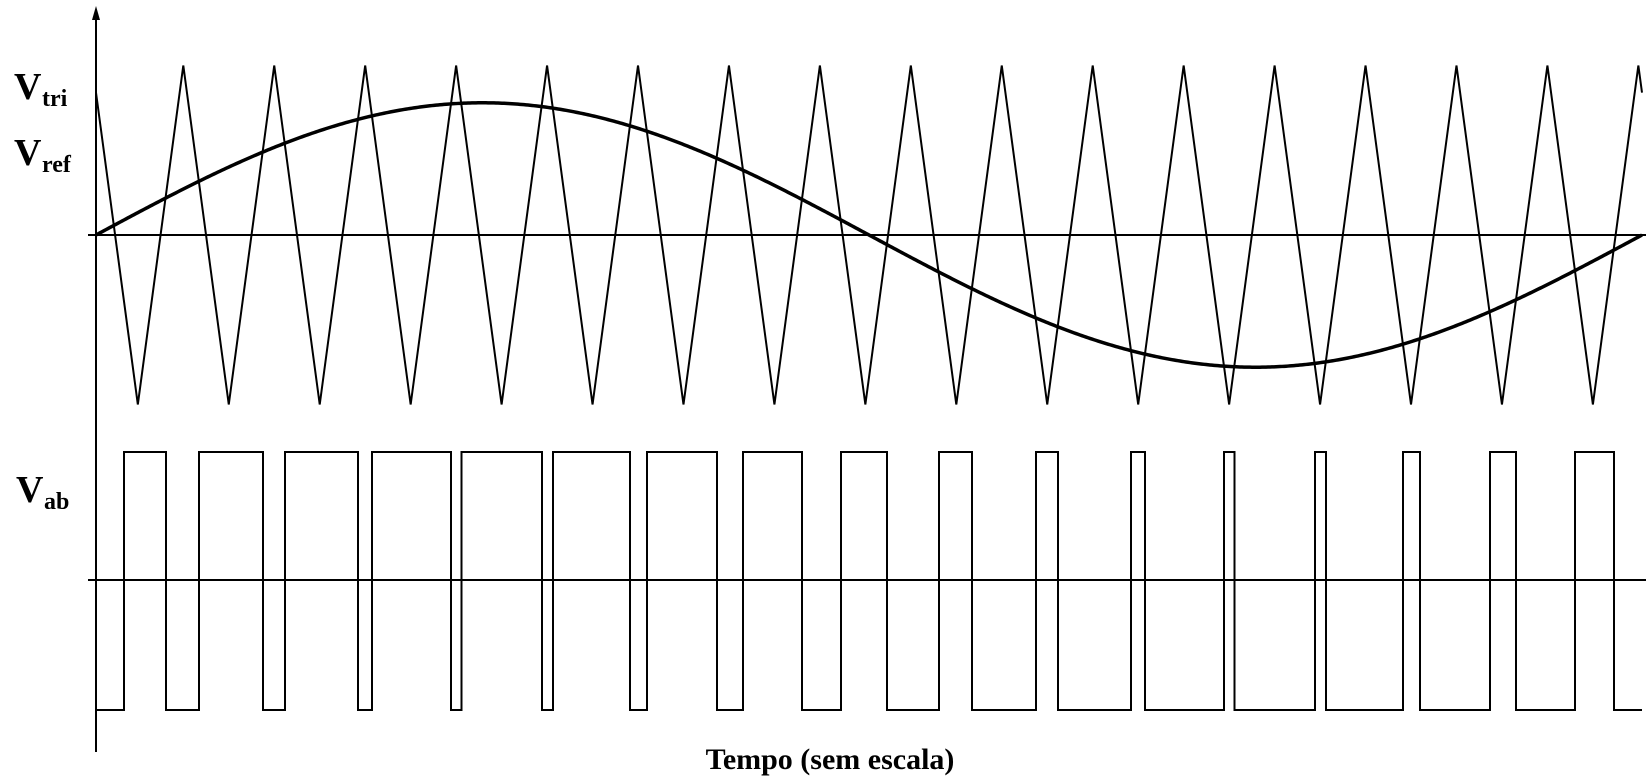 This screenshot has height=781, width=1646. I want to click on label-v-ref-main: V, so click(28, 153).